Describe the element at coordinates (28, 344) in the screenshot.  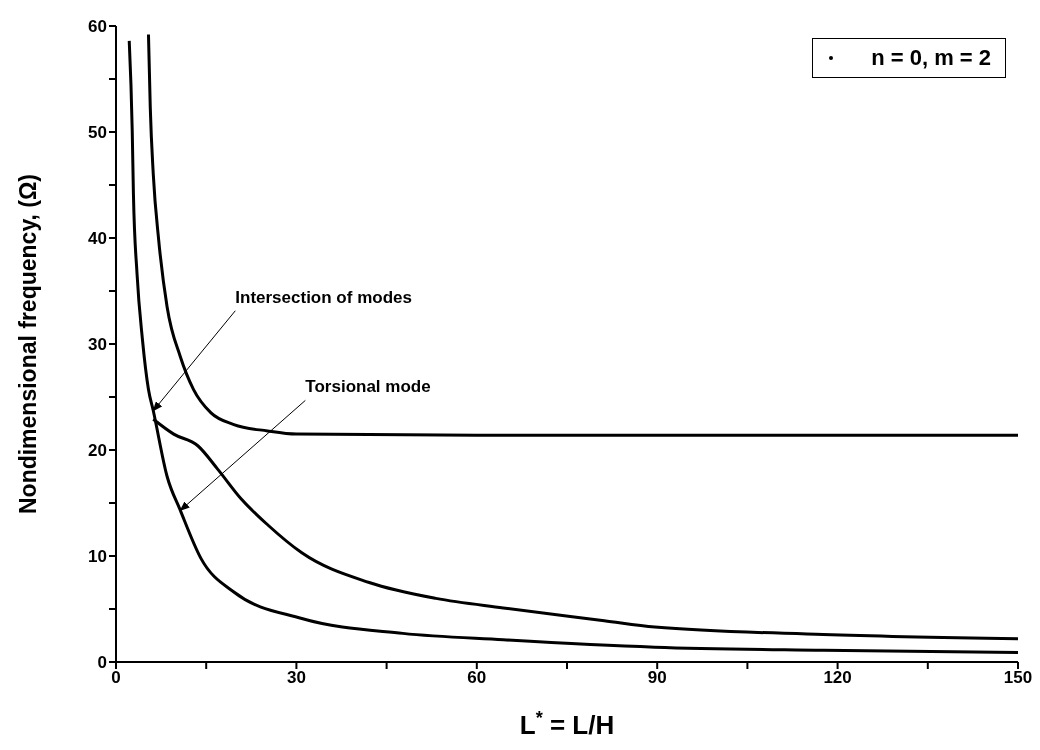
I see `y-axis-title: Nondimensional frequency, (Ω)` at that location.